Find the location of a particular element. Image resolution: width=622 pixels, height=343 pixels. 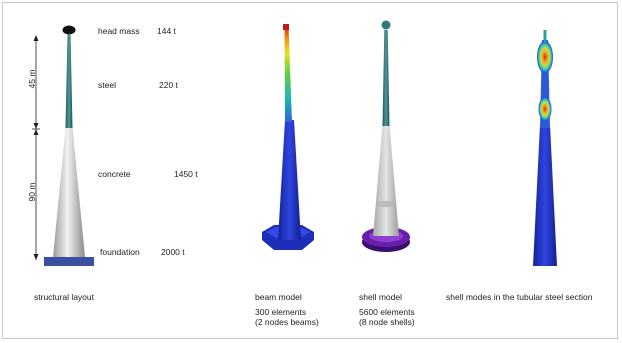

caption-shell-modes: shell modes in the tubular steel section is located at coordinates (519, 297).